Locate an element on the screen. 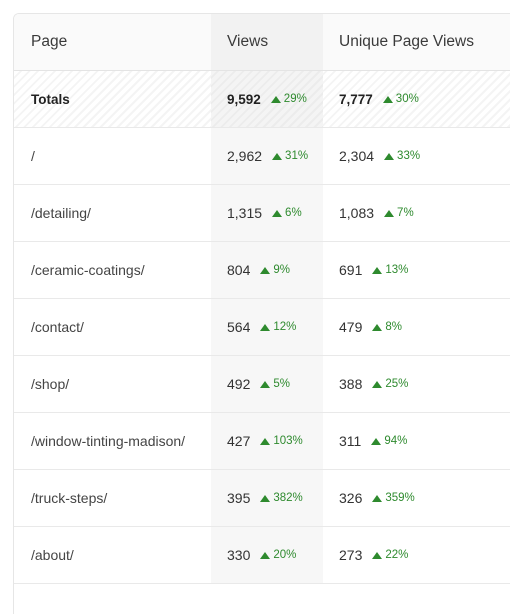 This screenshot has width=510, height=614. unique-value: 388 is located at coordinates (351, 384).